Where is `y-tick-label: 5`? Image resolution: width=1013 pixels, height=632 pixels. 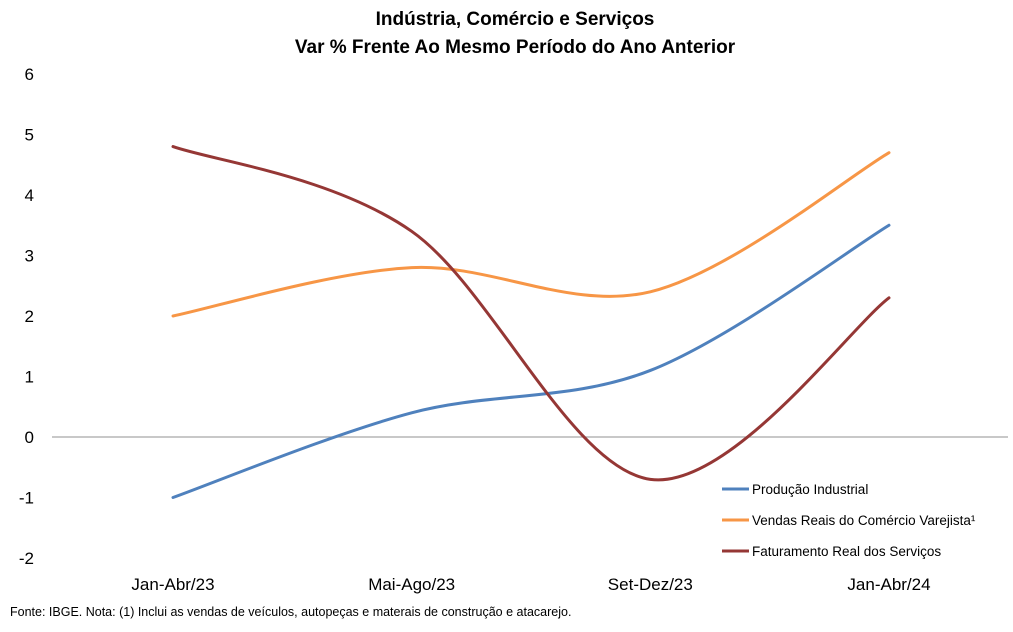 y-tick-label: 5 is located at coordinates (29, 135).